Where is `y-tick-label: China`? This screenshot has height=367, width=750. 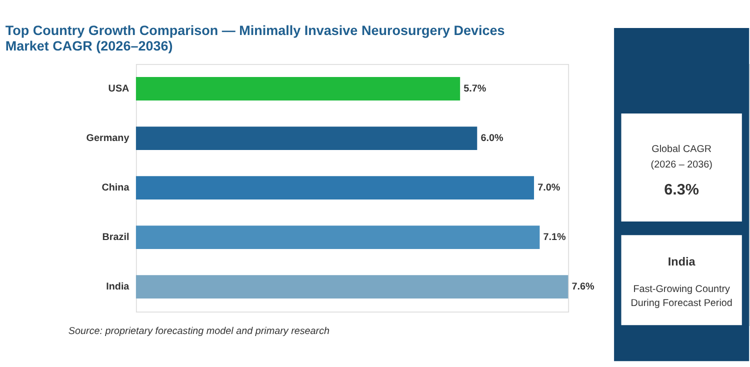 y-tick-label: China is located at coordinates (116, 188).